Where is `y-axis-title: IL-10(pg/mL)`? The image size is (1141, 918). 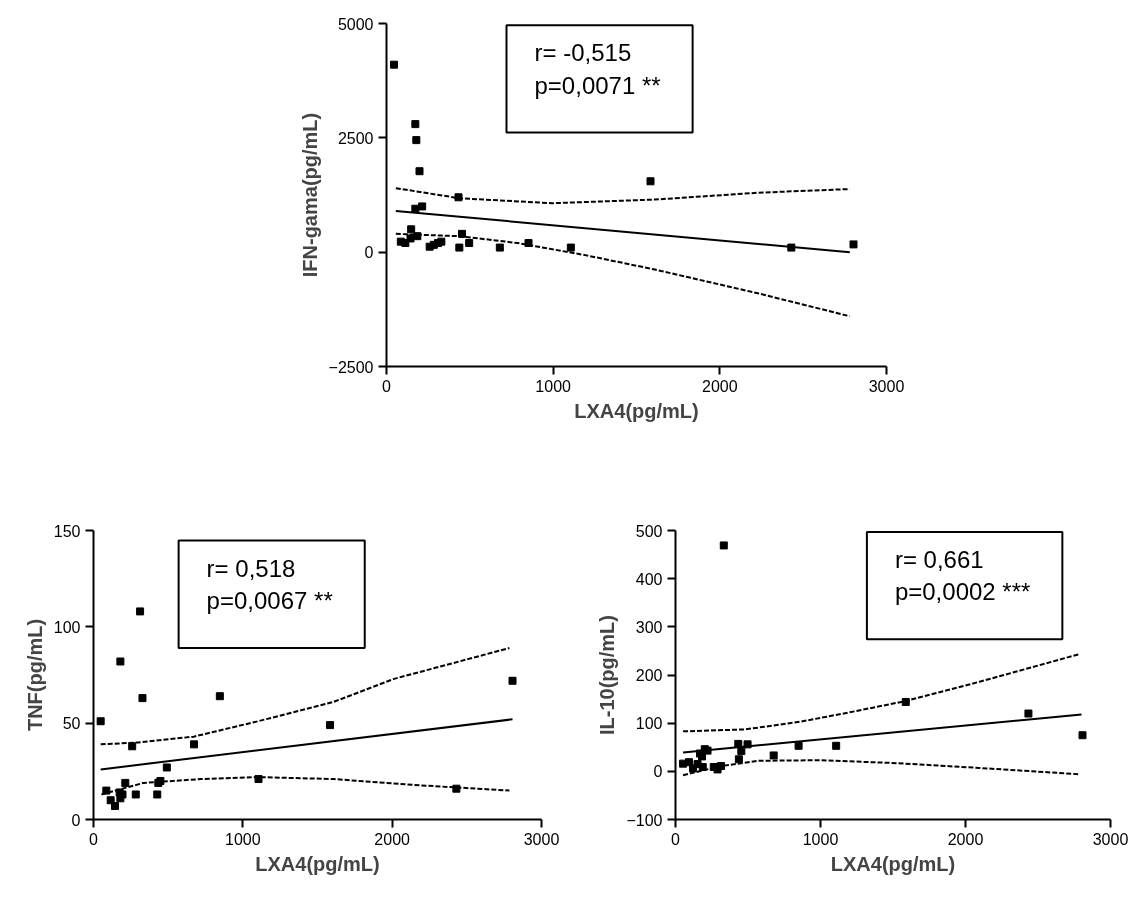
y-axis-title: IL-10(pg/mL) is located at coordinates (607, 675).